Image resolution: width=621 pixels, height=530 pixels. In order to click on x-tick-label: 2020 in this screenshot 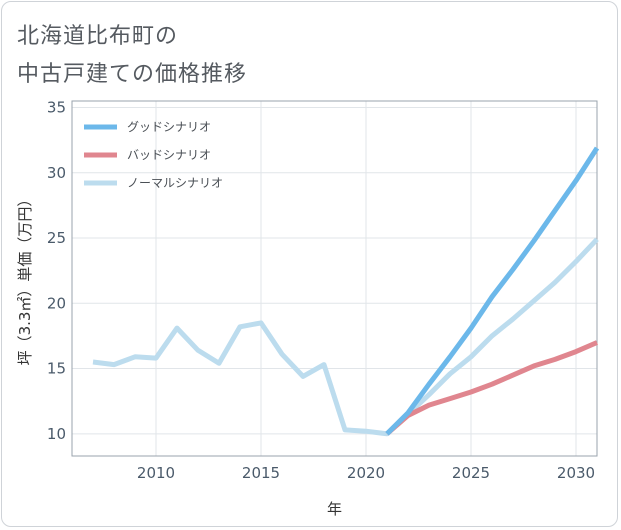, I will do `click(366, 473)`.